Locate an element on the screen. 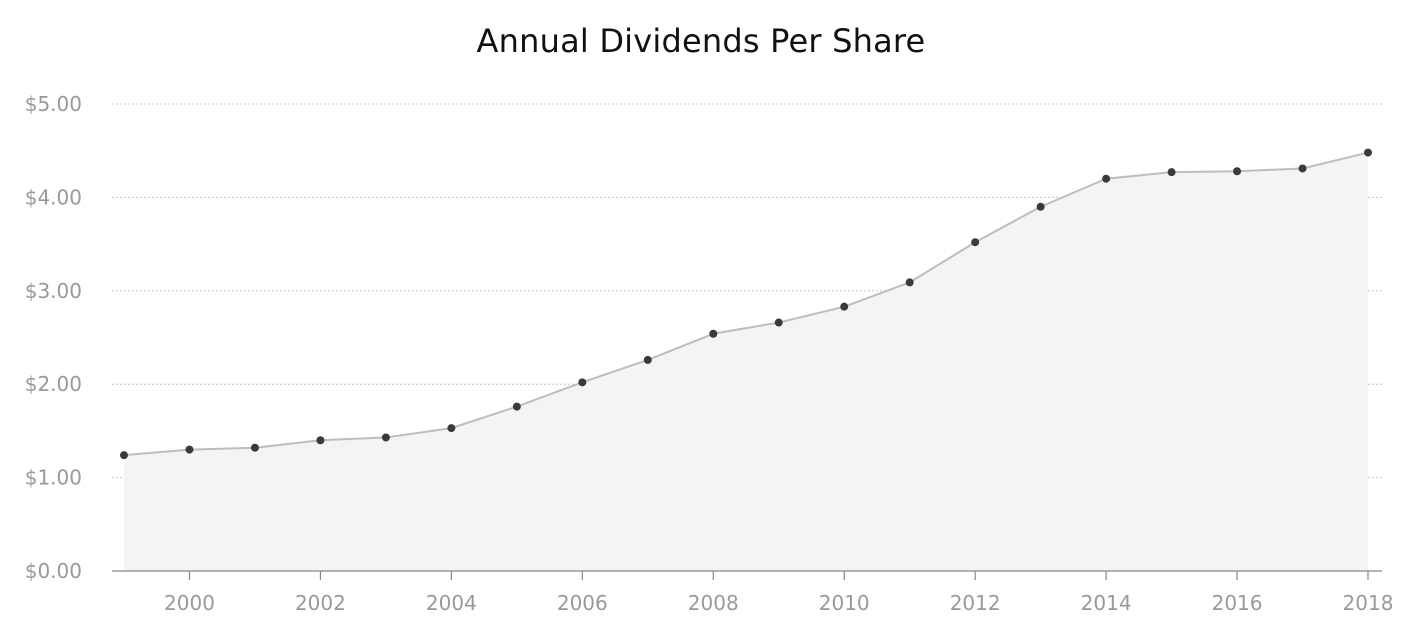 This screenshot has width=1402, height=644. x-tick-label: 2008 is located at coordinates (713, 603).